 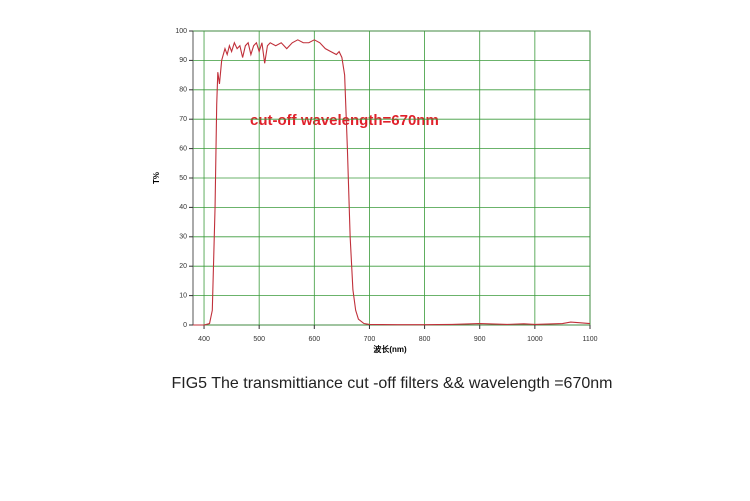 I want to click on y-tick-label: 60, so click(x=183, y=148).